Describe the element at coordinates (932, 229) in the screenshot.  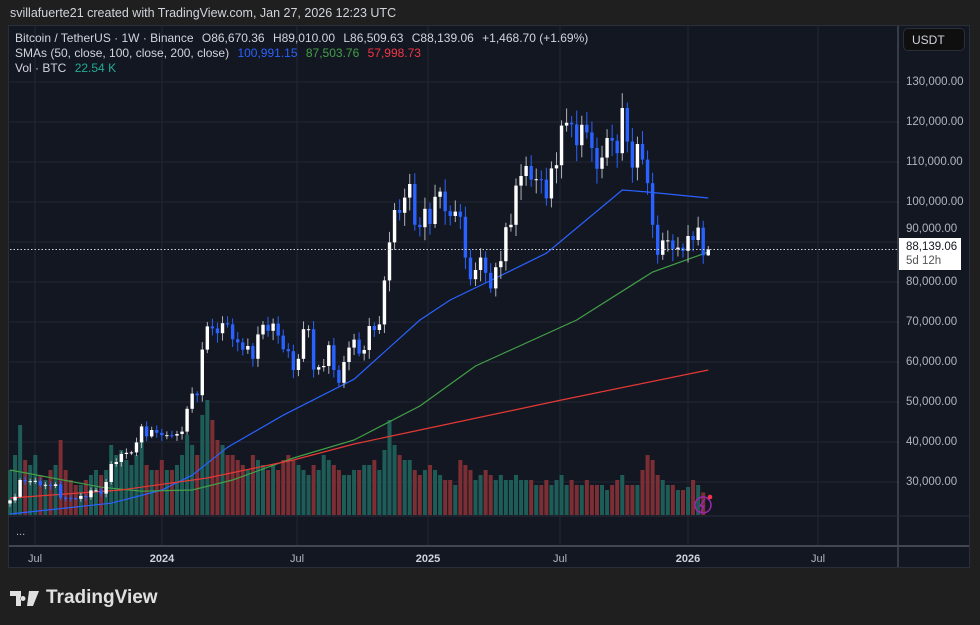
I see `price-tick: 90,000.00` at that location.